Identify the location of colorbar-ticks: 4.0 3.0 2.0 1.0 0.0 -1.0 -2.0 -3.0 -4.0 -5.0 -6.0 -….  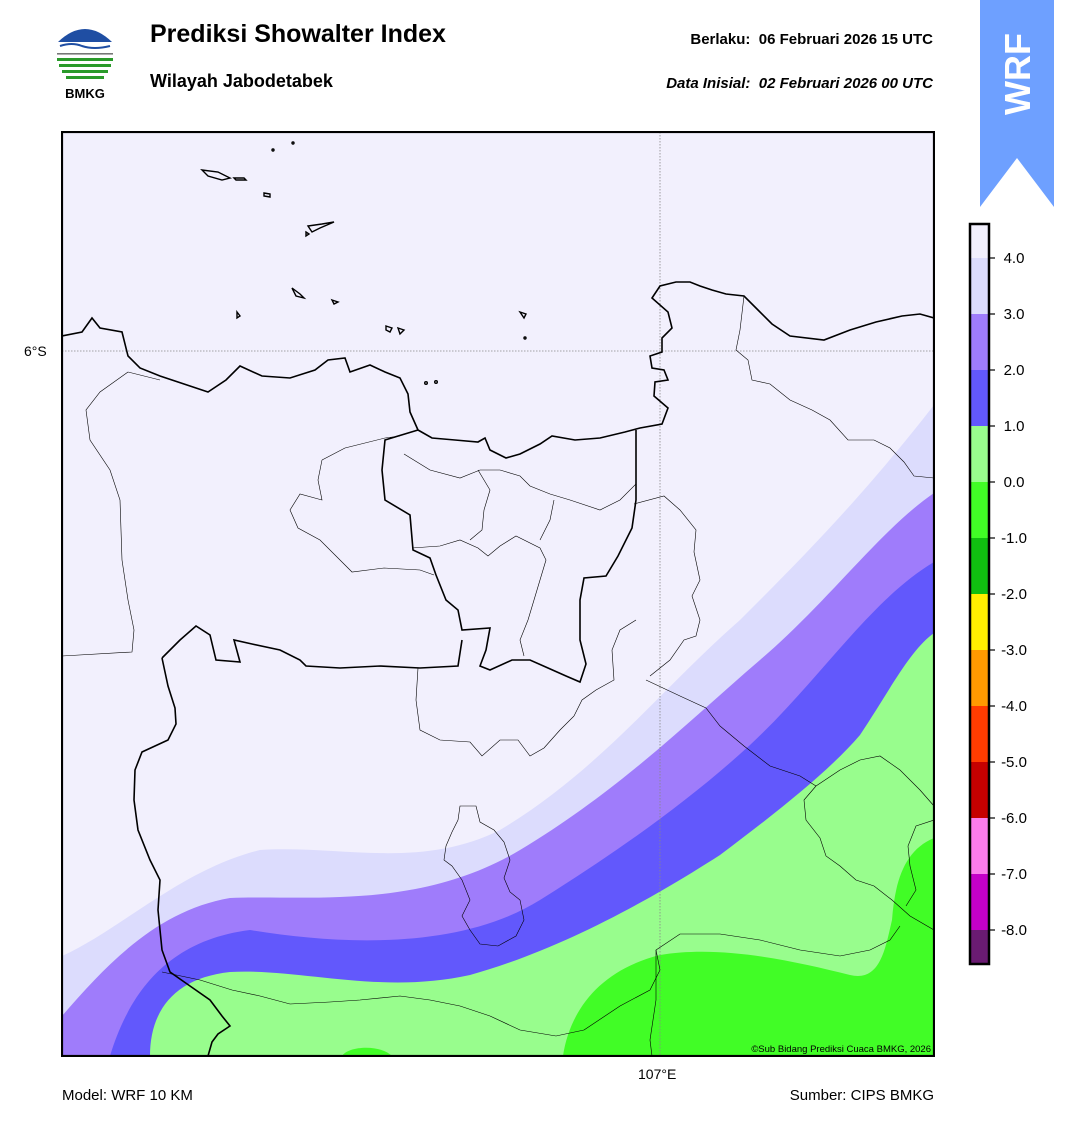
(1008, 594).